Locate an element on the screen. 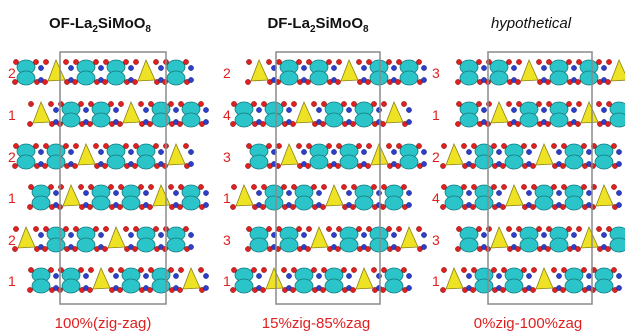 This screenshot has height=335, width=625. row-label: 4 is located at coordinates (436, 198).